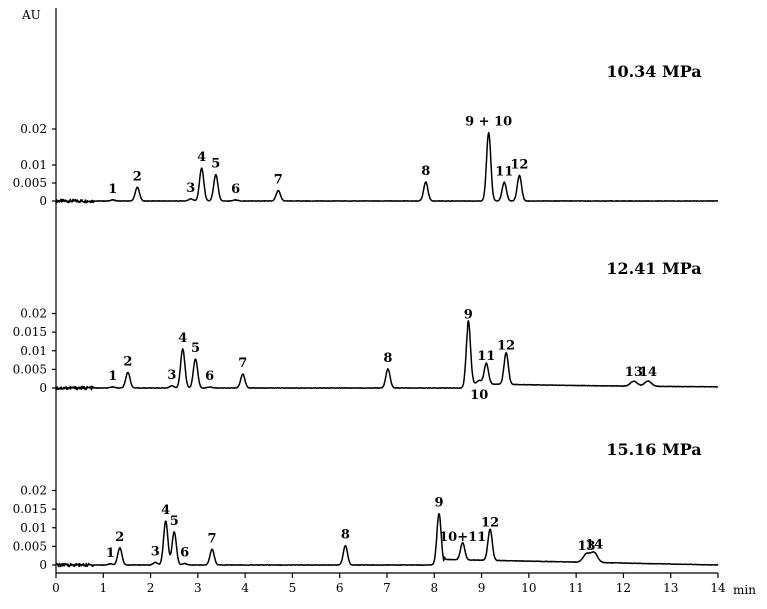  Describe the element at coordinates (670, 588) in the screenshot. I see `x-tick-label: 13` at that location.